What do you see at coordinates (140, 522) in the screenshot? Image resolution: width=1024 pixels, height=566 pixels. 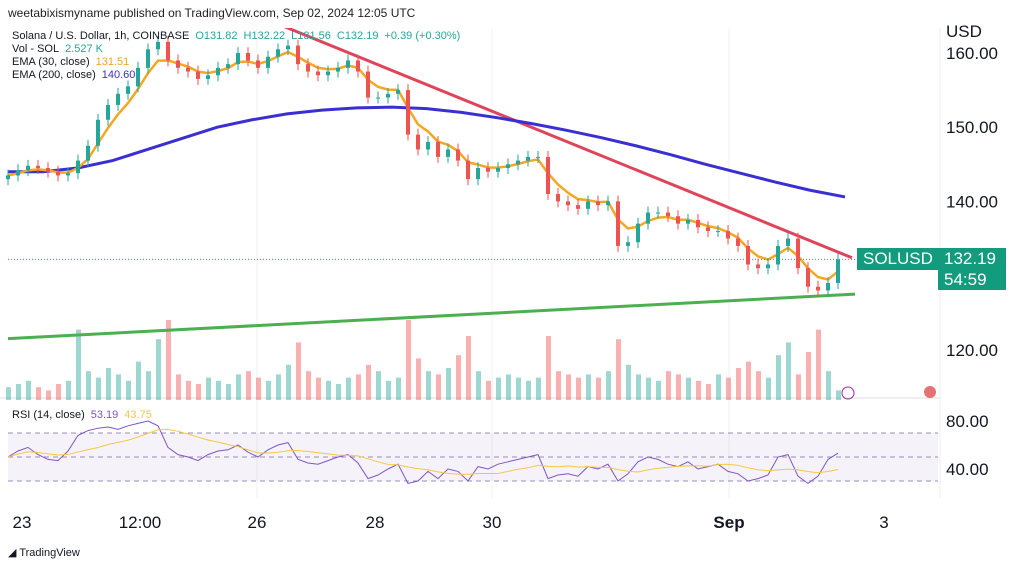 I see `time-tick: 12:00` at bounding box center [140, 522].